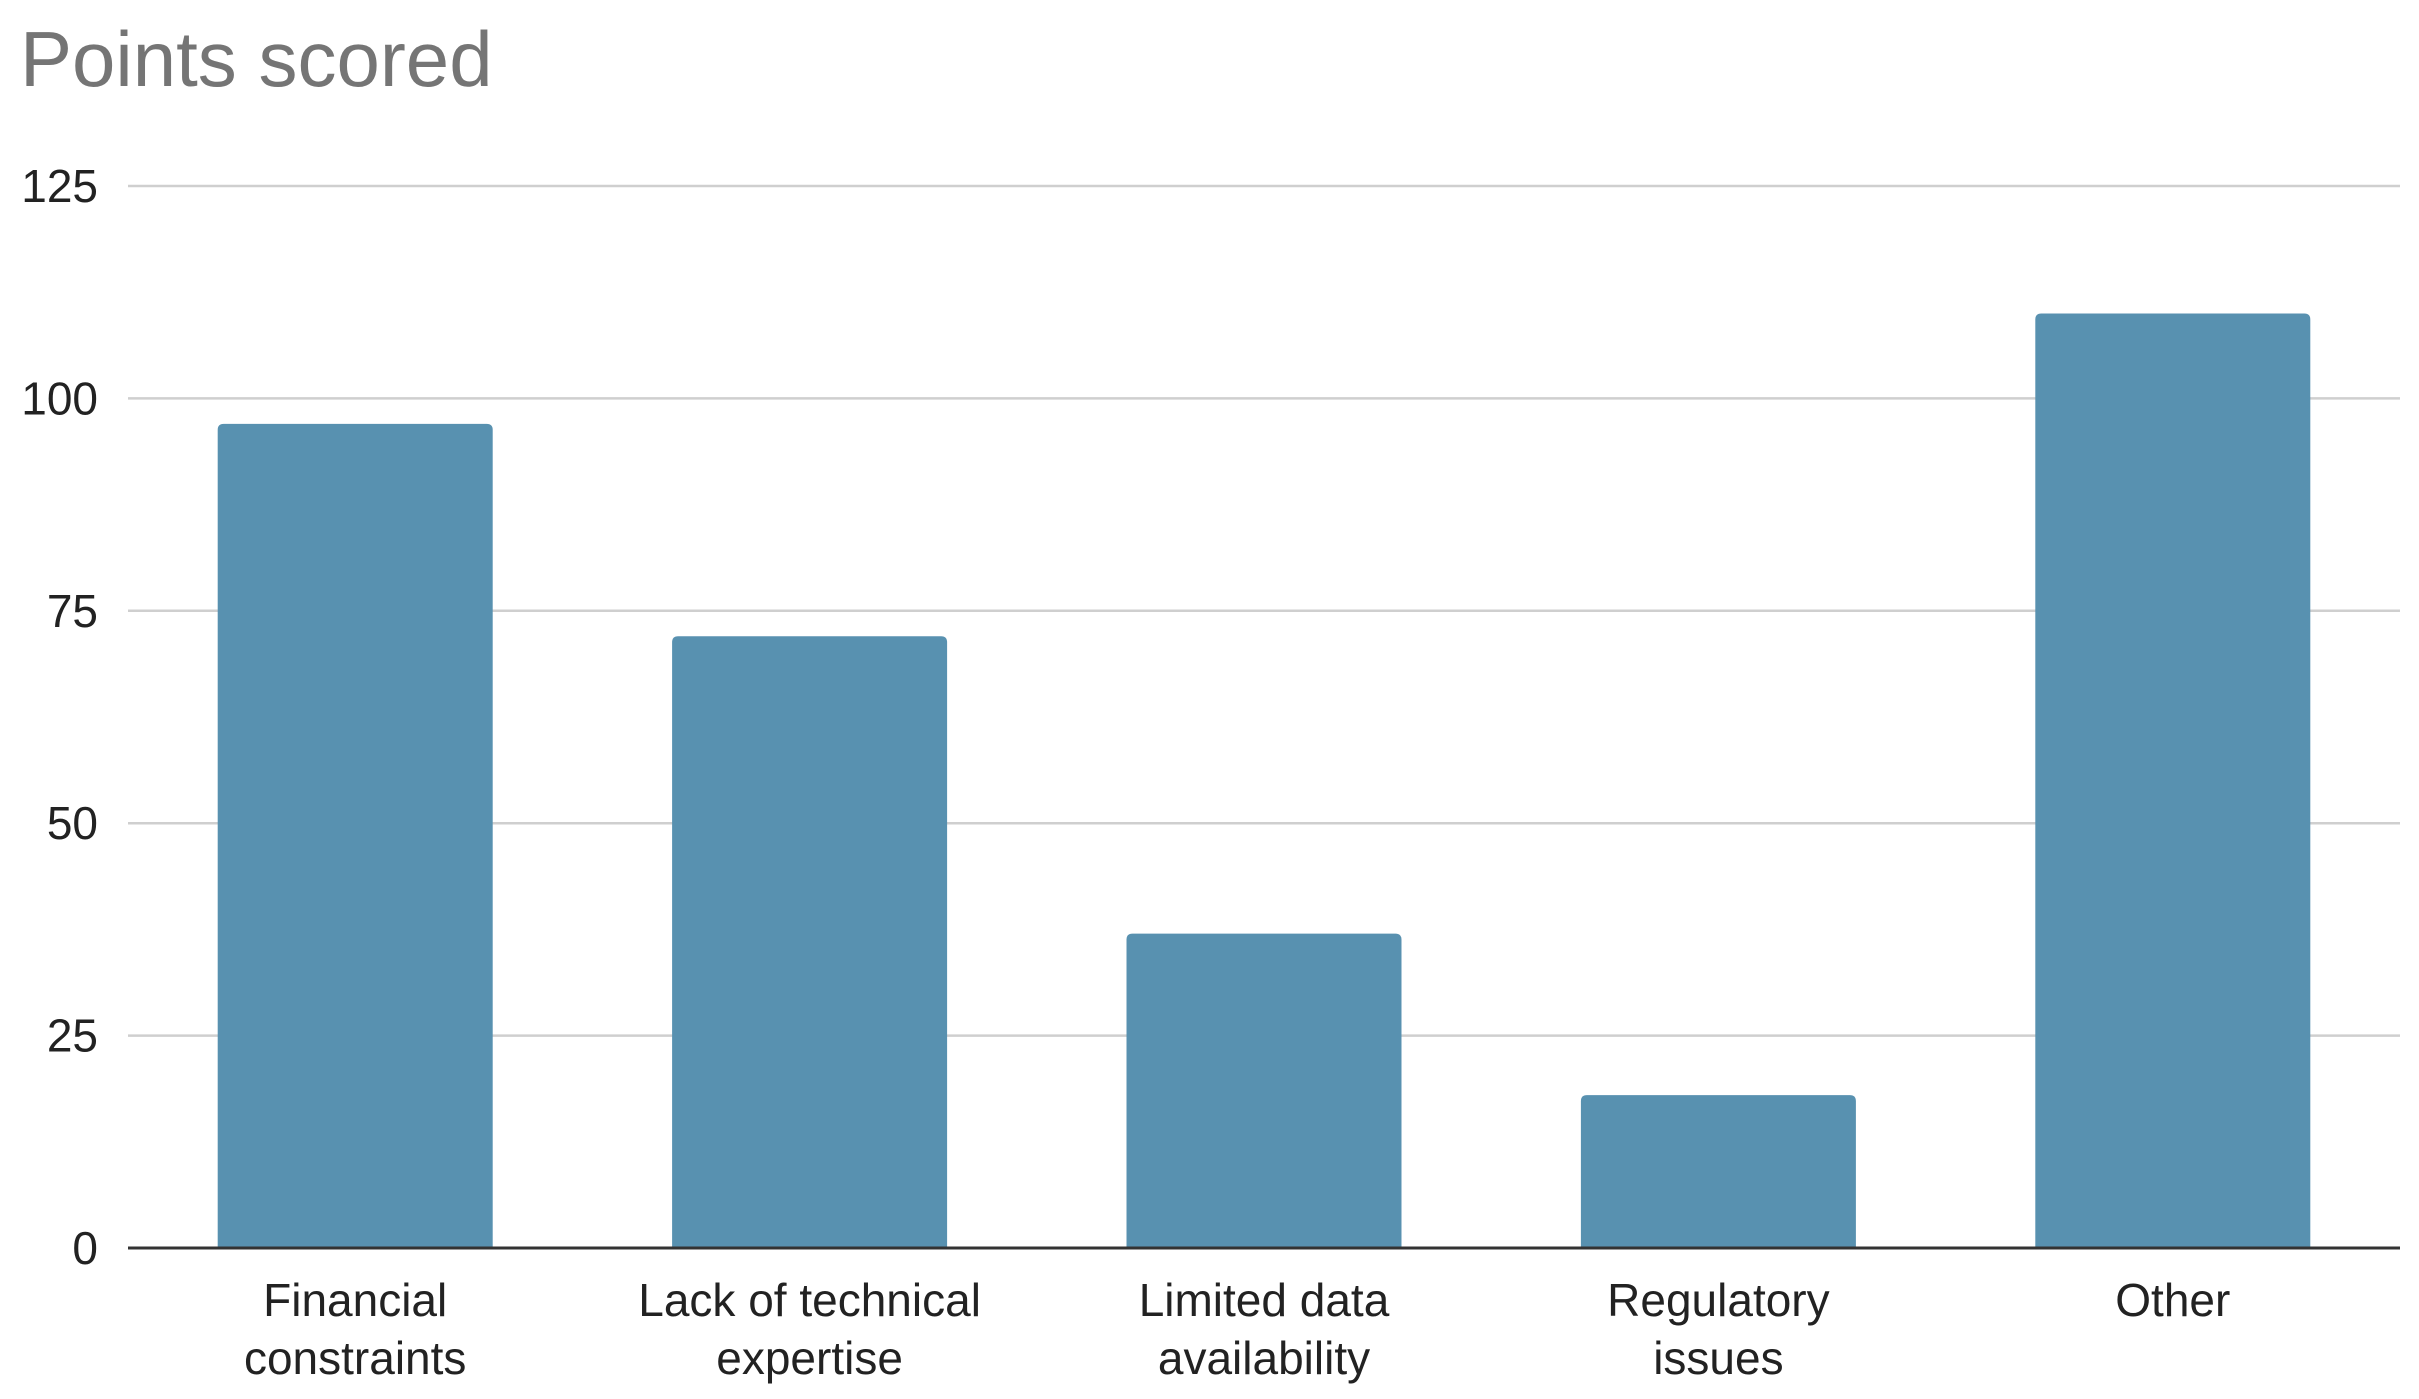 This screenshot has height=1399, width=2419. I want to click on x-category-label-line: availability, so click(1264, 1358).